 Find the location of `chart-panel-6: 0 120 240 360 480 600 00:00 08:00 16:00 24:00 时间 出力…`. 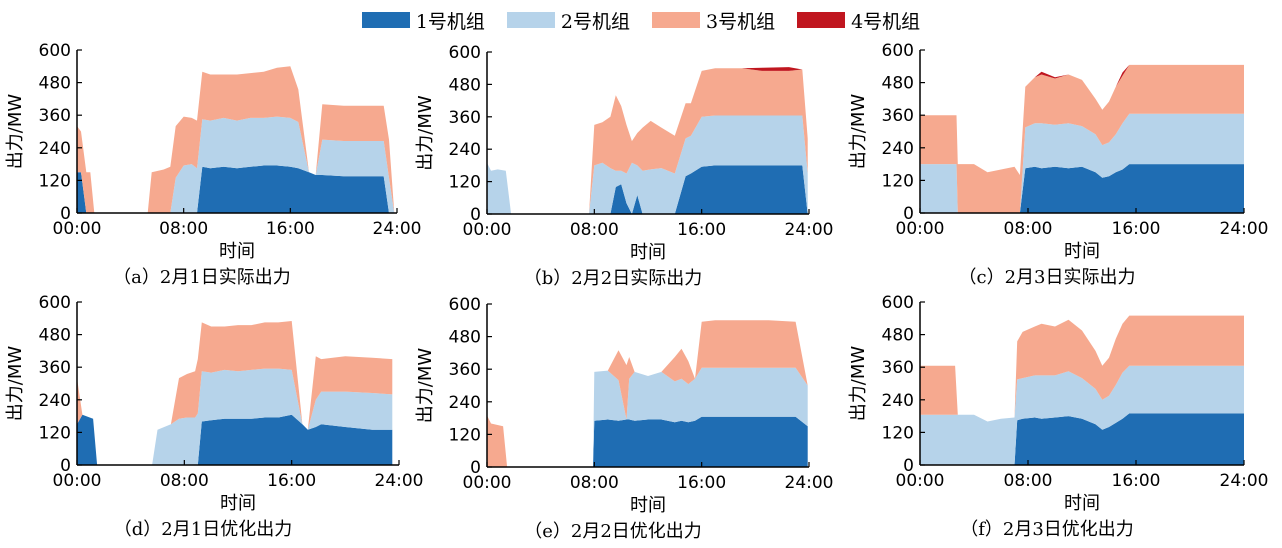

chart-panel-6: 0 120 240 360 480 600 00:00 08:00 16:00 24:00 时间 出力… is located at coordinates (1058, 416).